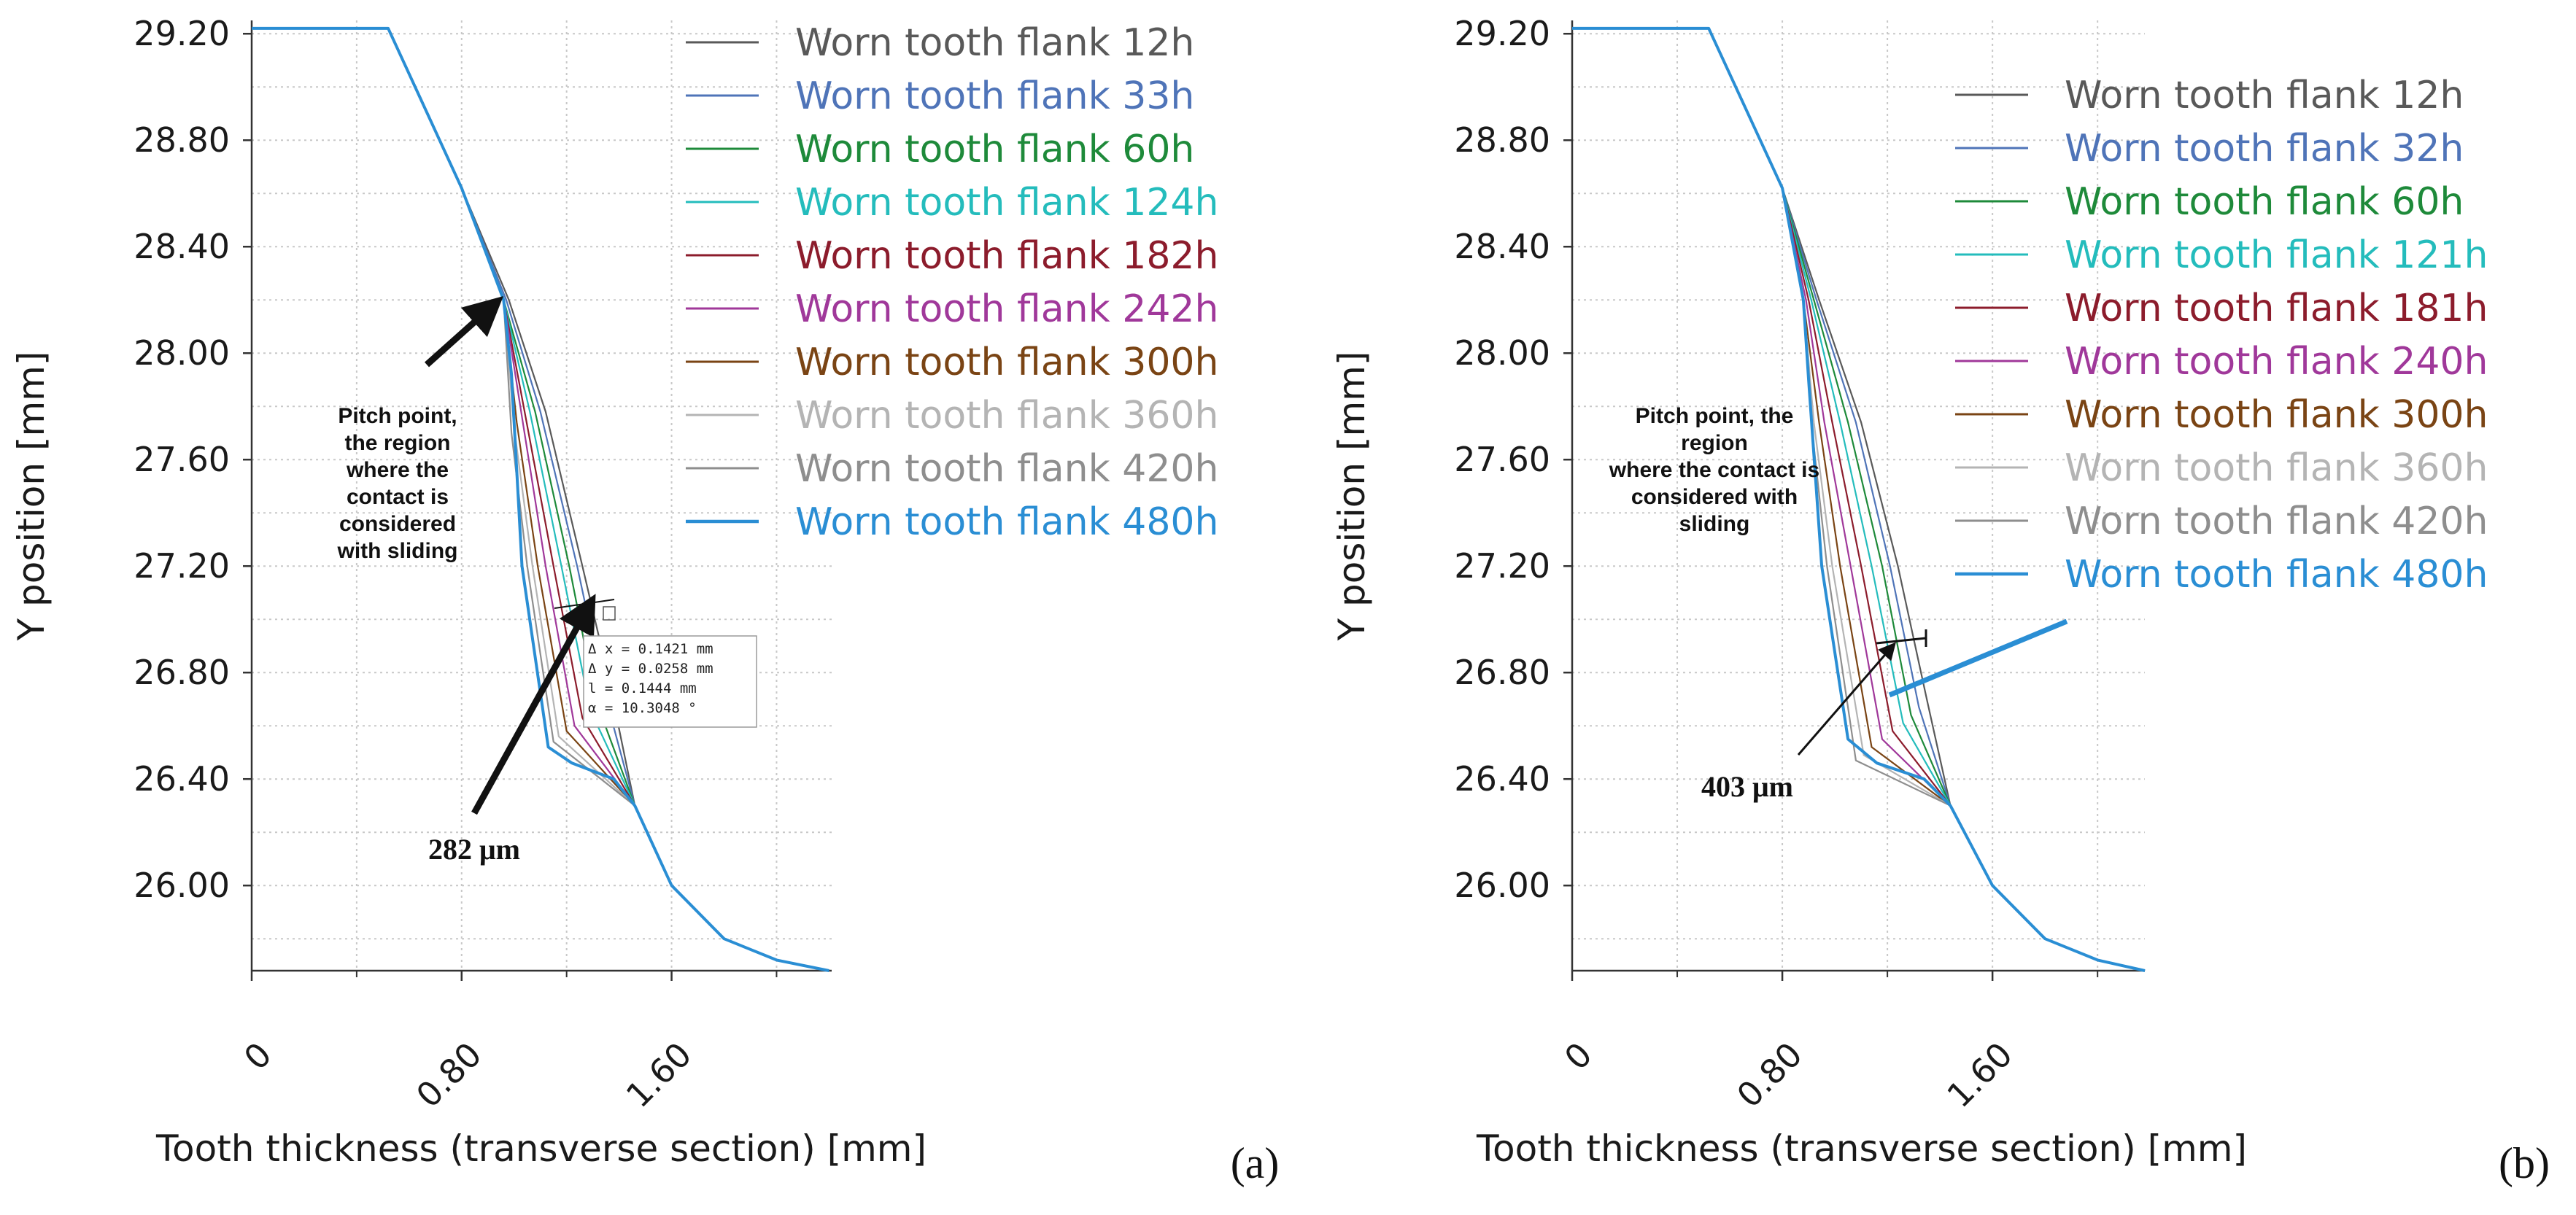  I want to click on annotation-text: the region, so click(397, 443).